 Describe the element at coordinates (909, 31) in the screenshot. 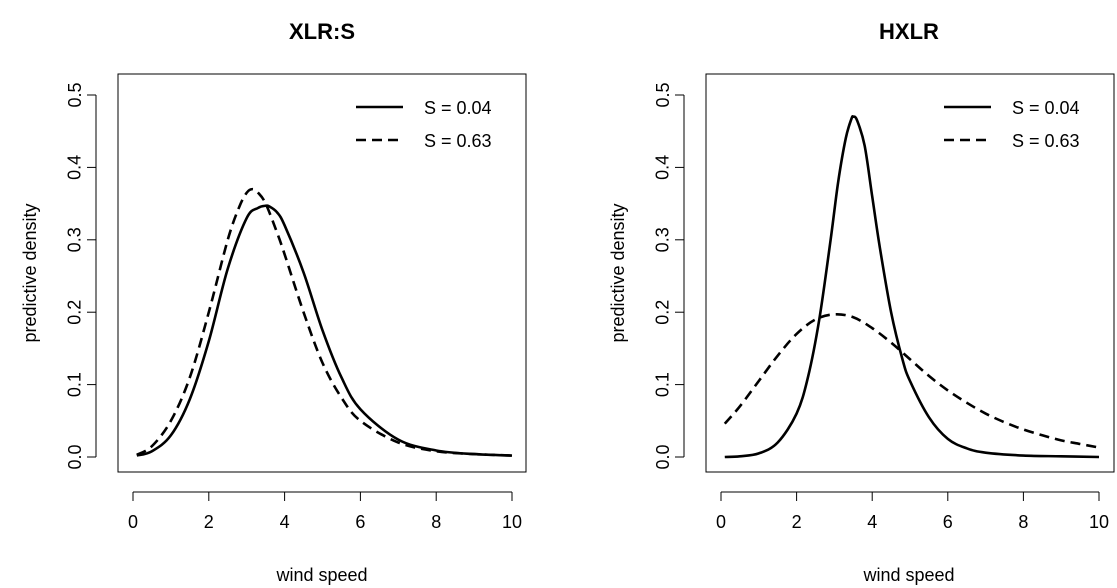

I see `chart-title: HXLR` at that location.